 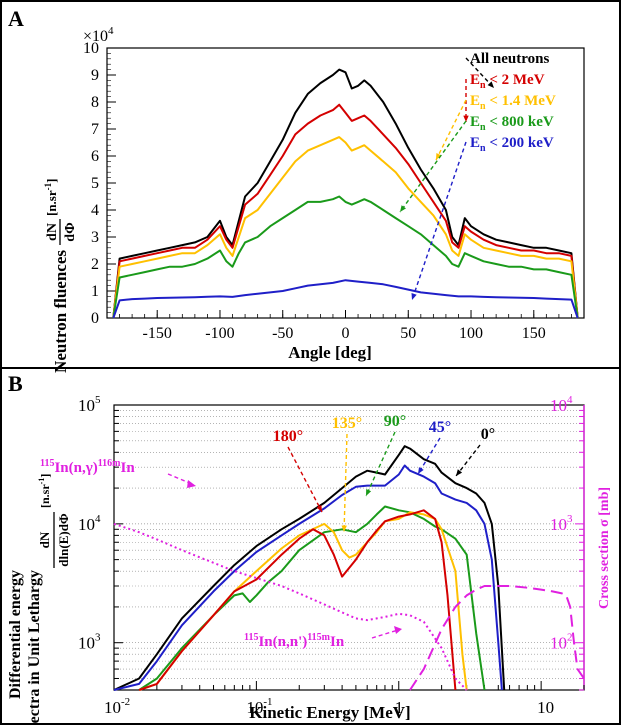 I want to click on chart-a-ytick-label: 5, so click(x=95, y=183).